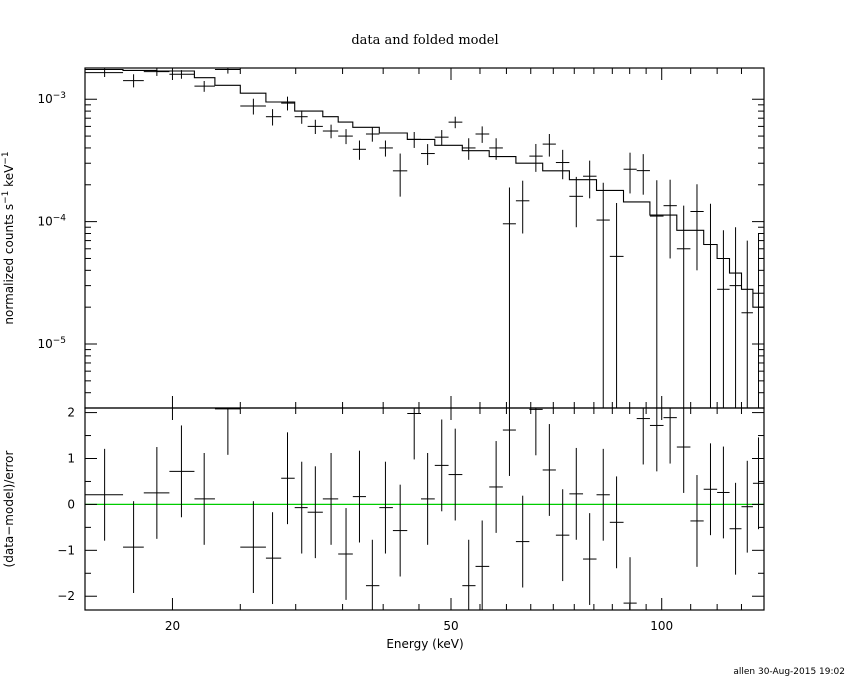  What do you see at coordinates (424, 40) in the screenshot?
I see `chart-title: data and folded model` at bounding box center [424, 40].